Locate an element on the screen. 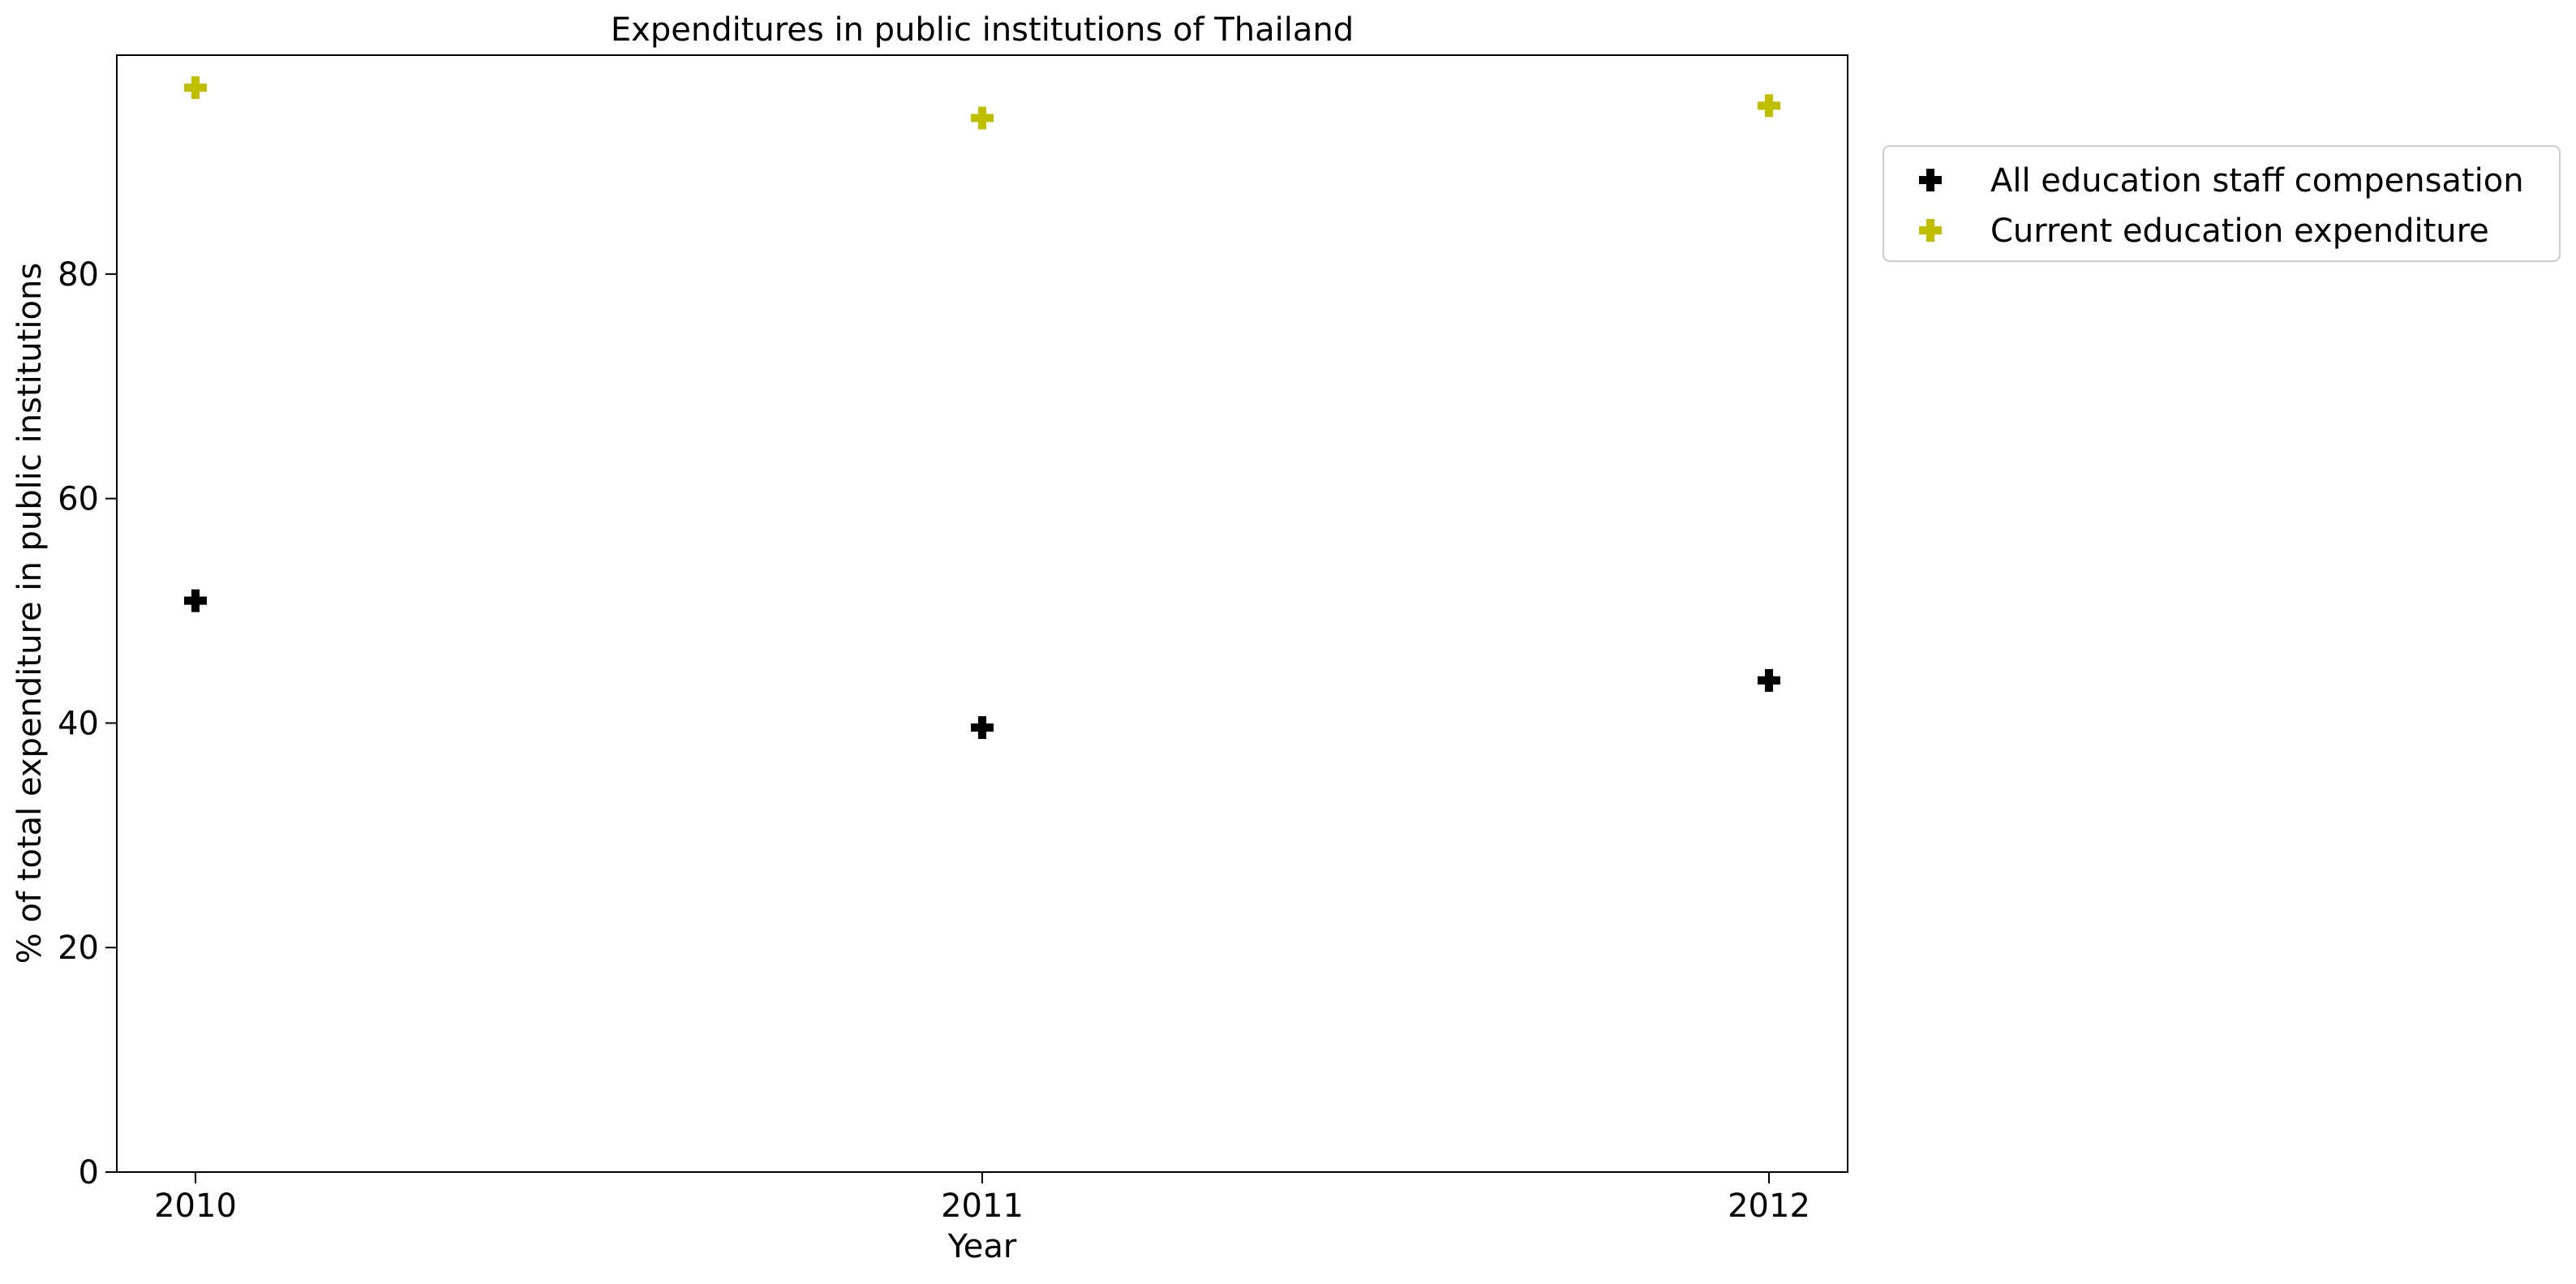  y-tick-label: 20 is located at coordinates (78, 948).